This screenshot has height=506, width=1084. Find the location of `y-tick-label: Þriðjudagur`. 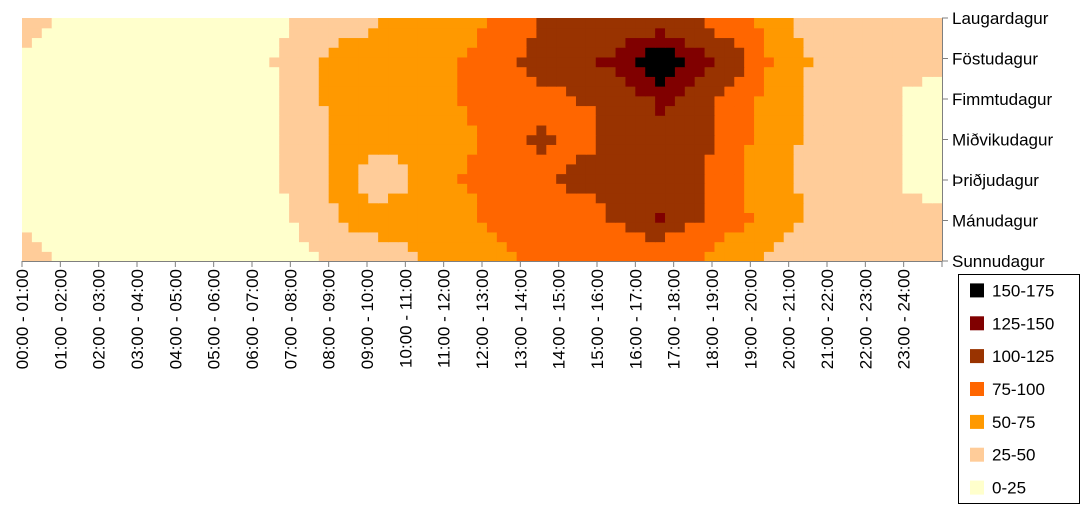

y-tick-label: Þriðjudagur is located at coordinates (995, 180).